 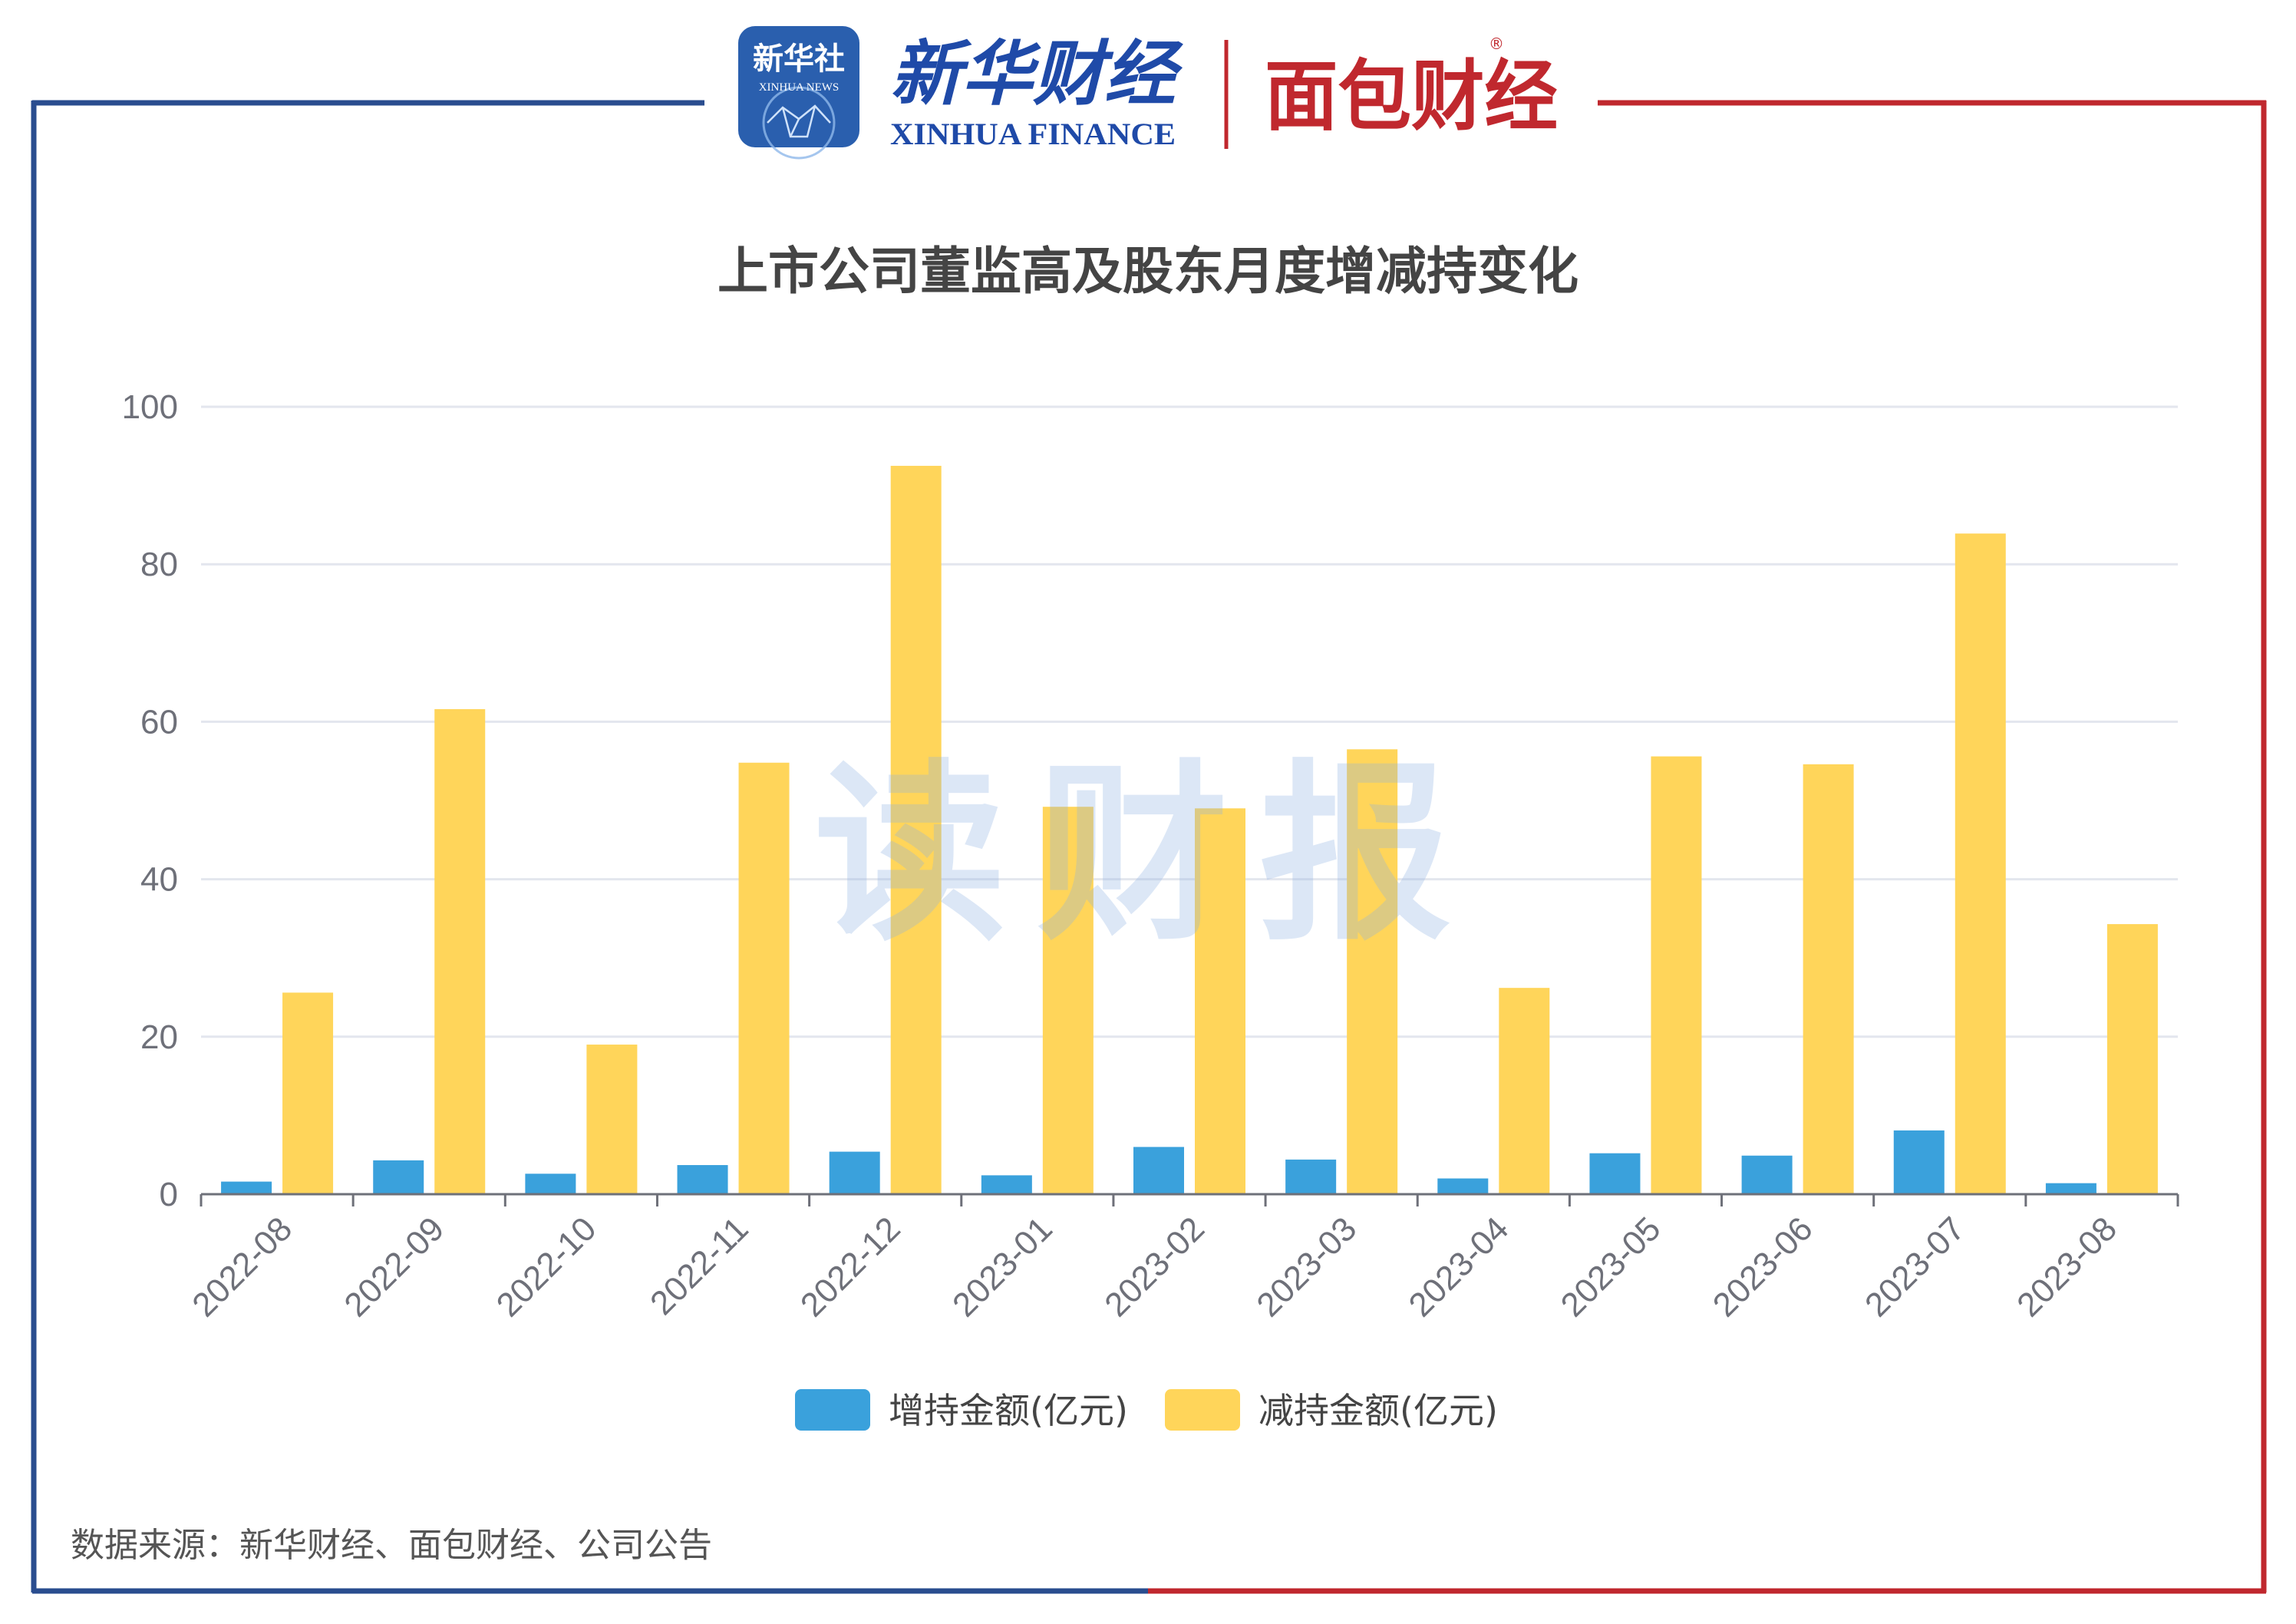 I want to click on legend-swatch-increase, so click(x=832, y=1410).